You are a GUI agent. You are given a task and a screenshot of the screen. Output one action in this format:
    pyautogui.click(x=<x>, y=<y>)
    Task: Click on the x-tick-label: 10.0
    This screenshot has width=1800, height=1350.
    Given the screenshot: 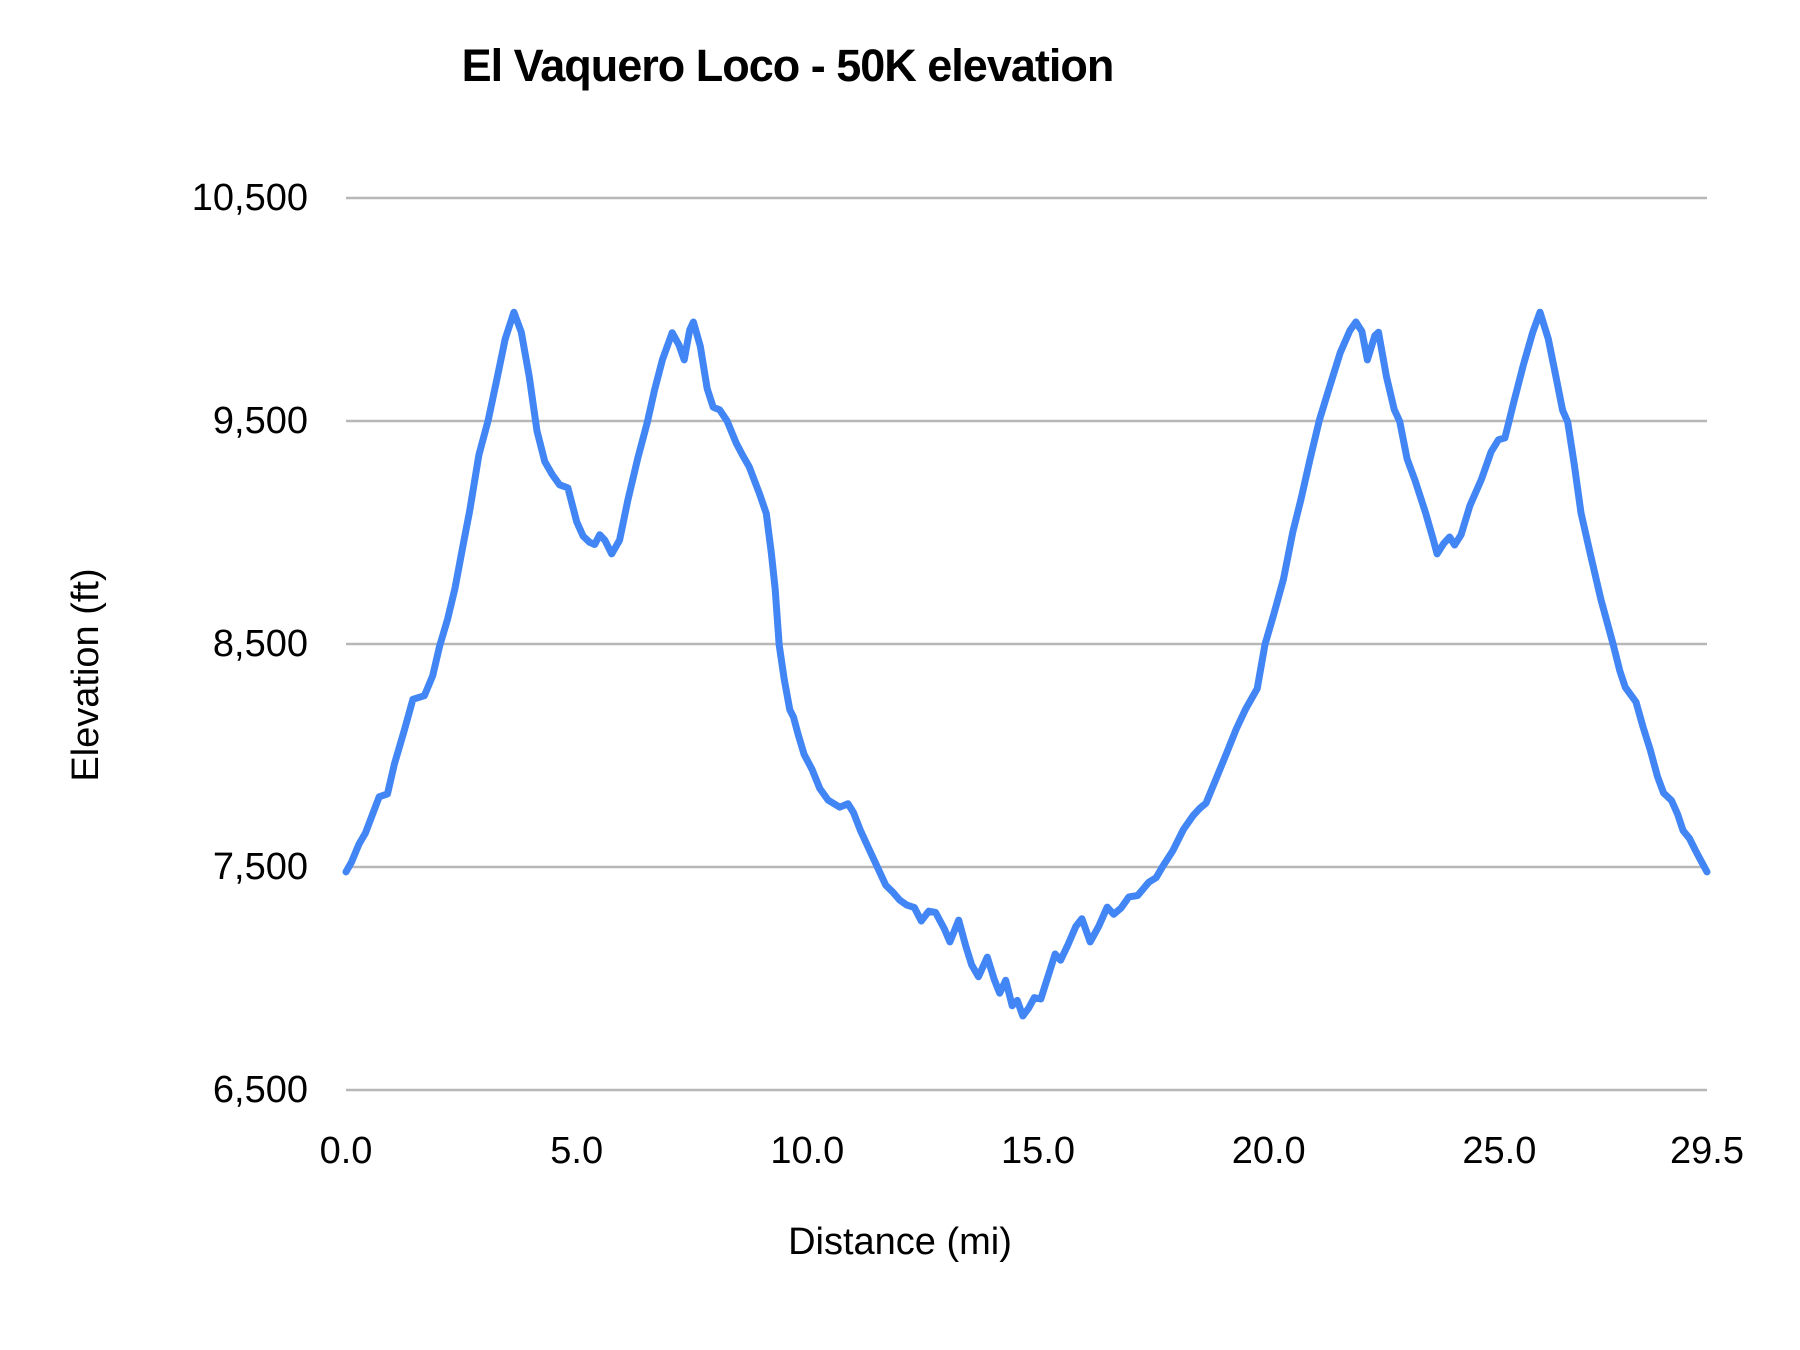 What is the action you would take?
    pyautogui.click(x=807, y=1151)
    